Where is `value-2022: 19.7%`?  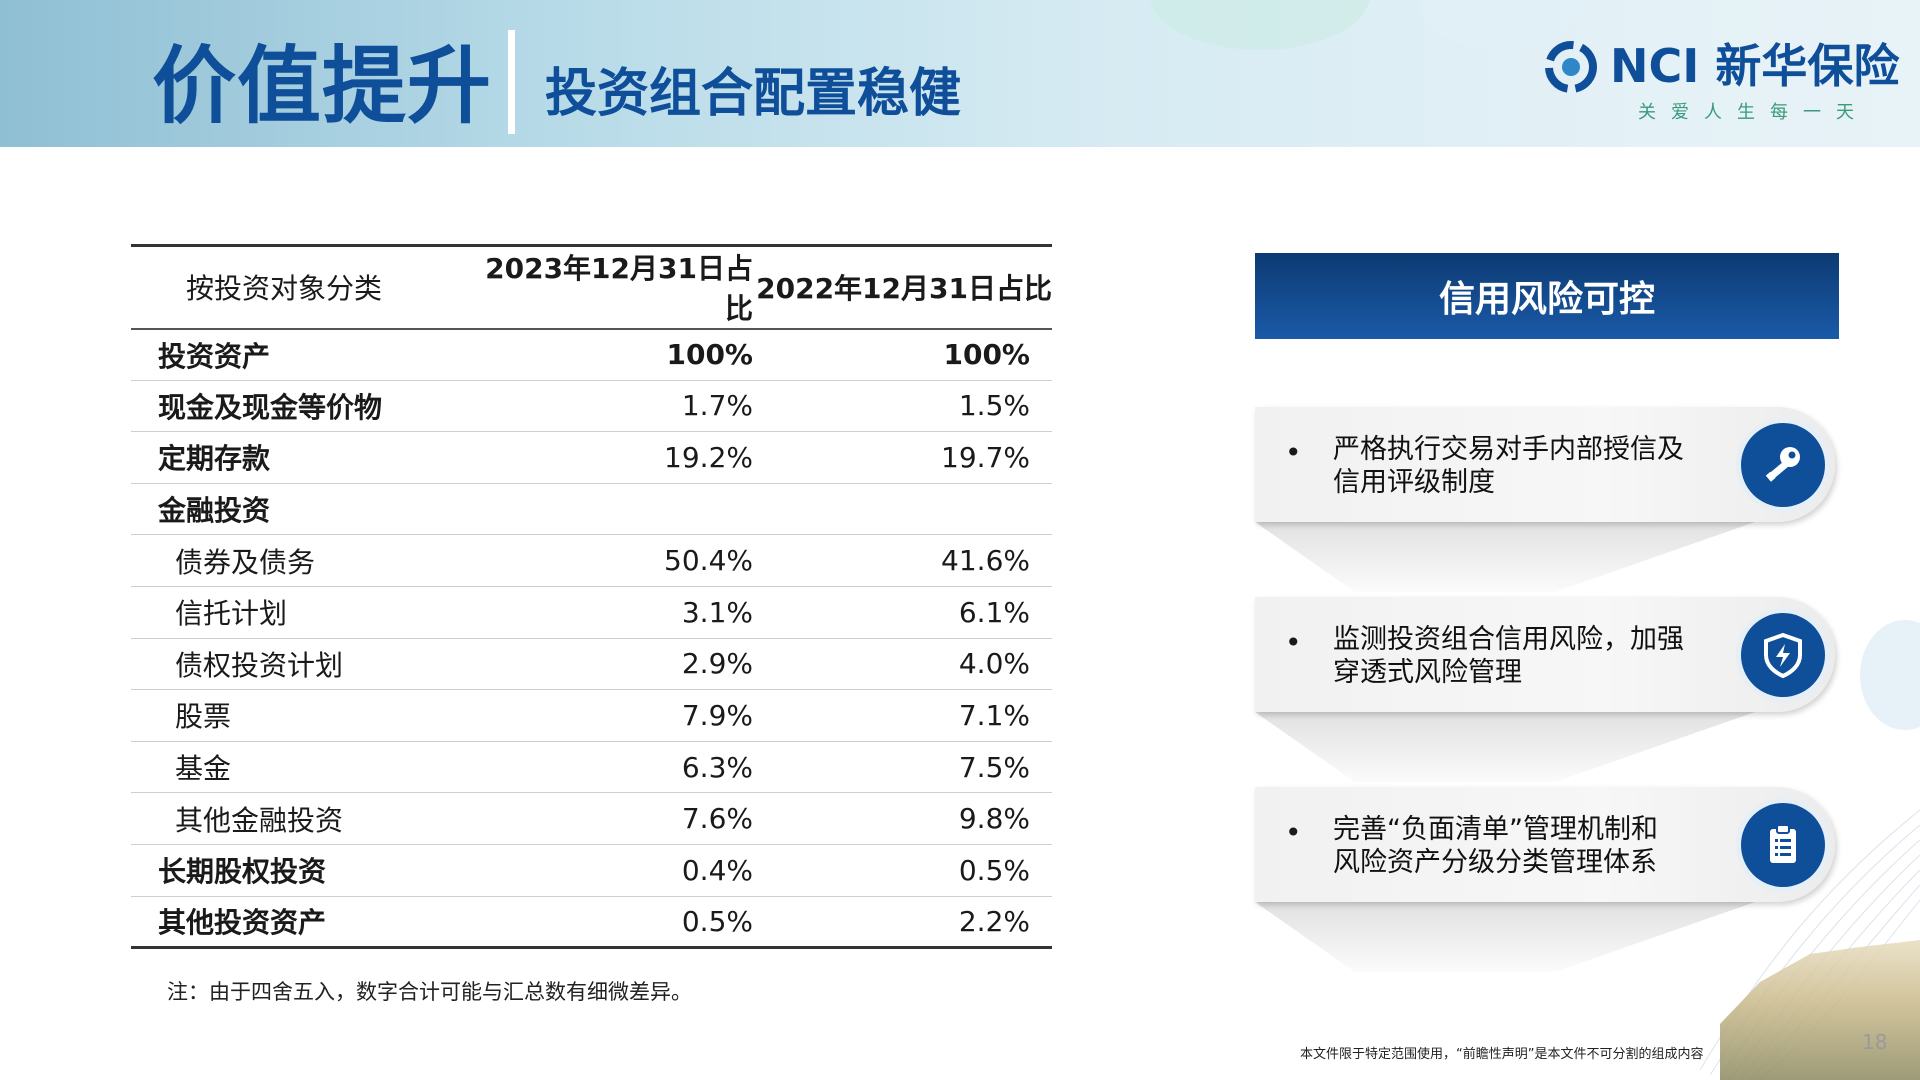 value-2022: 19.7% is located at coordinates (985, 457).